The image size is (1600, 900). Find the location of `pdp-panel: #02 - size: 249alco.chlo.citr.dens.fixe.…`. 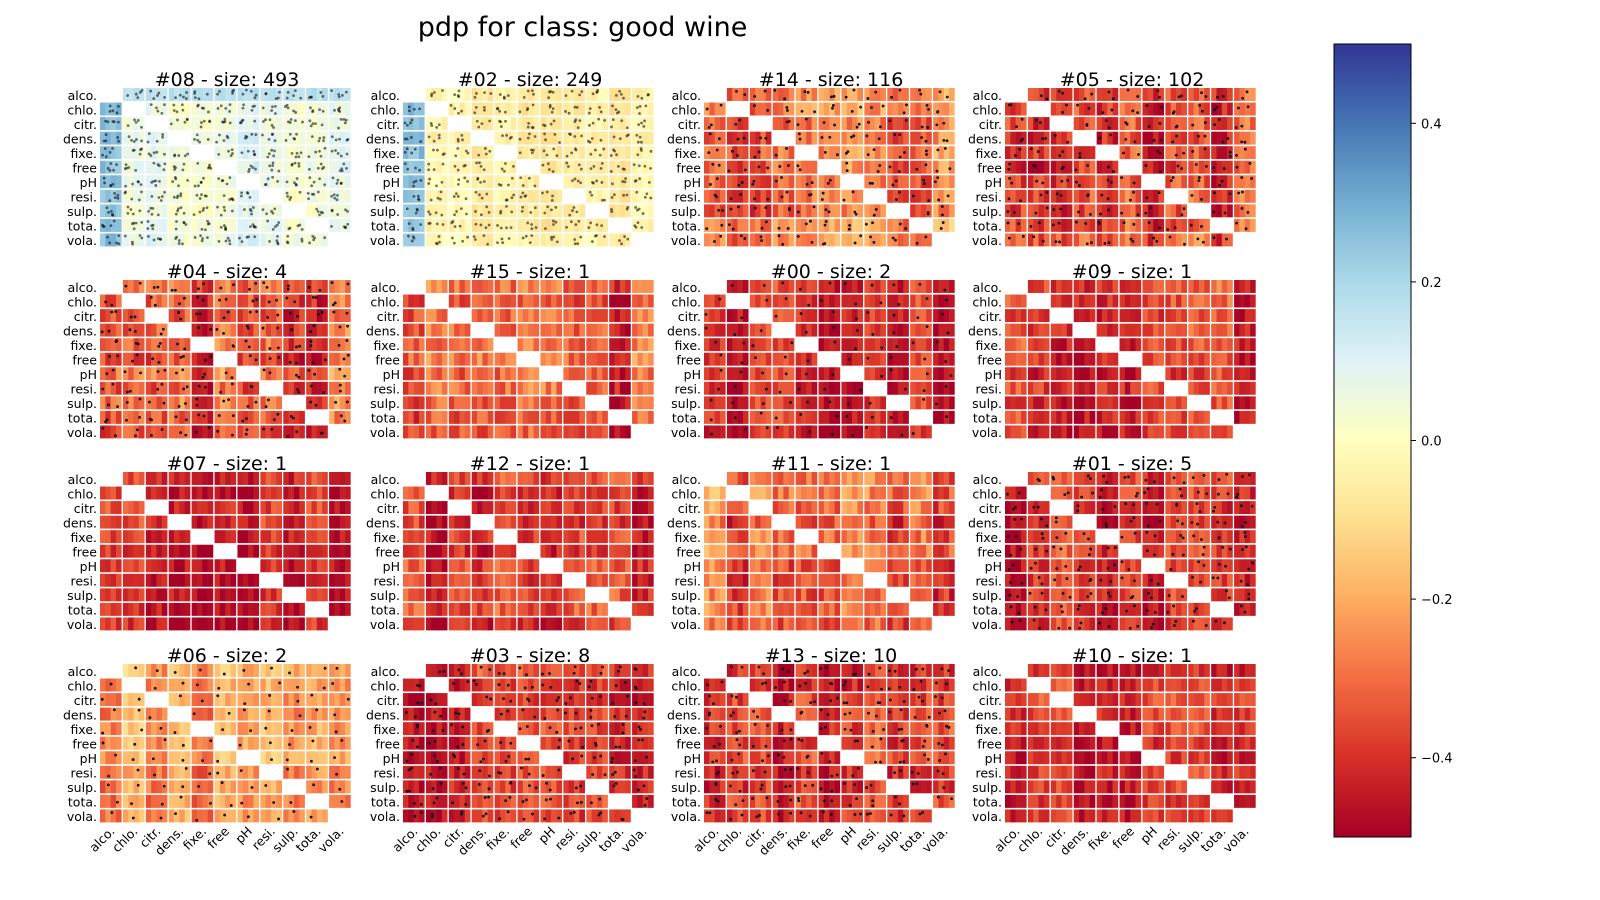

pdp-panel: #02 - size: 249alco.chlo.citr.dens.fixe.… is located at coordinates (510, 158).